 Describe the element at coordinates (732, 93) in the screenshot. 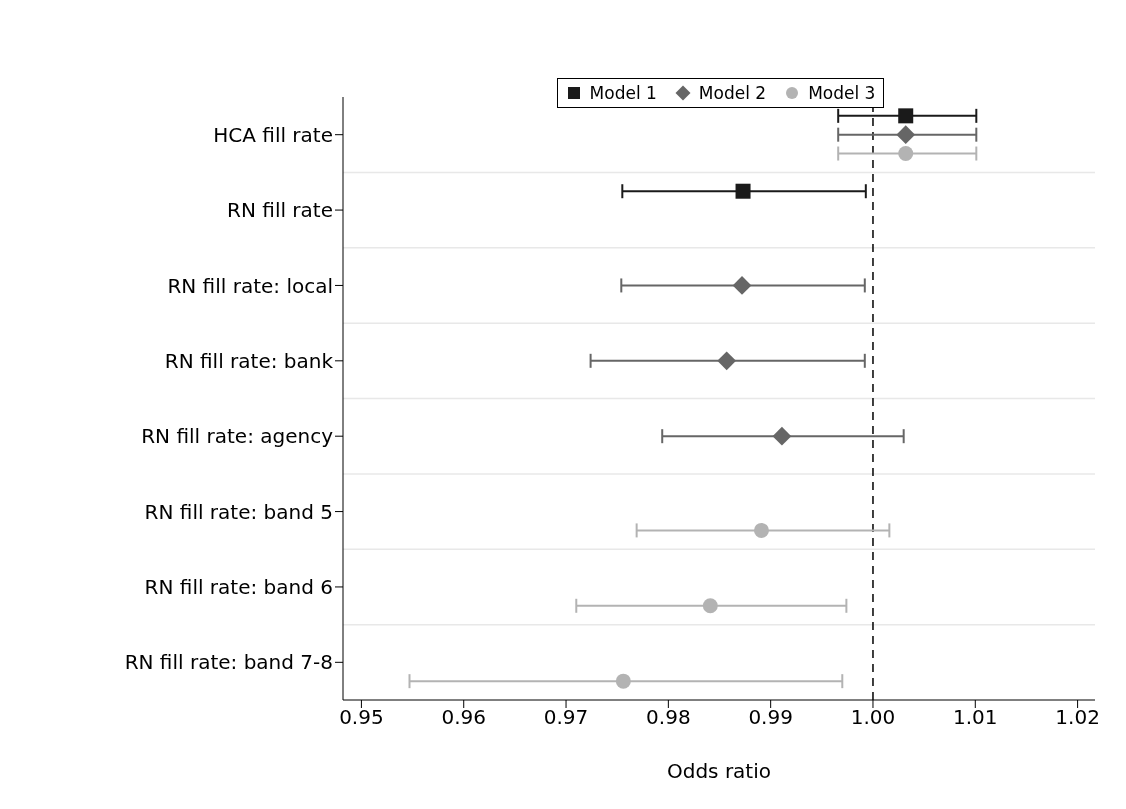

I see `legend-label: Model 2` at that location.